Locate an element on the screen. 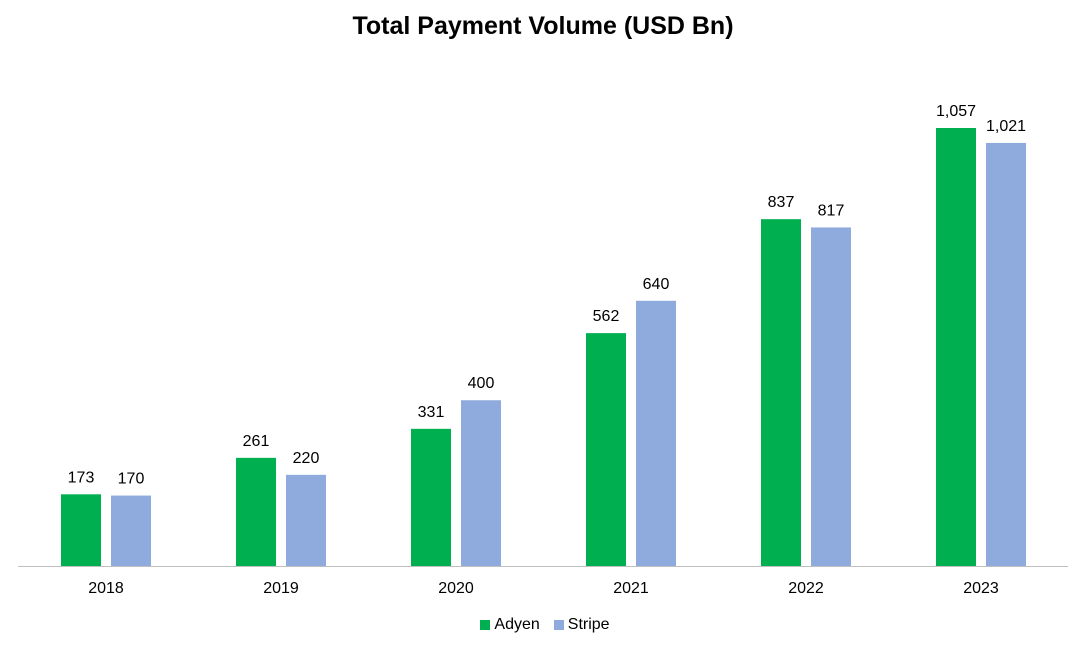 This screenshot has width=1074, height=651. legend-swatch-adyen is located at coordinates (485, 625).